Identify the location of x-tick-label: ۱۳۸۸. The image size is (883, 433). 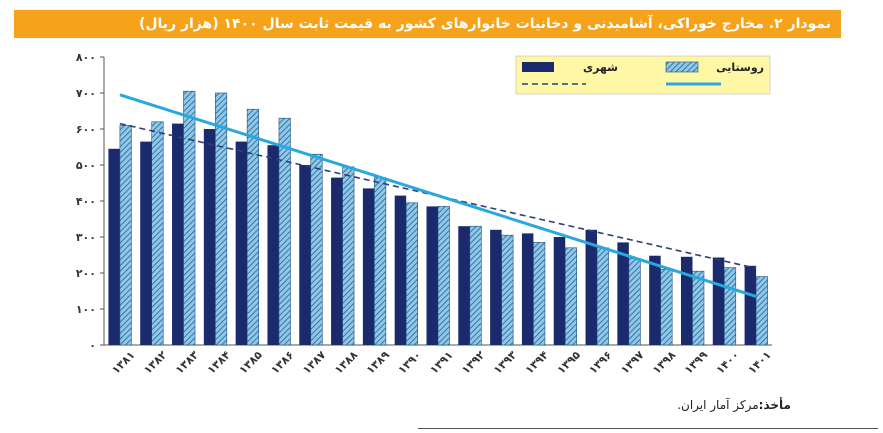
(346, 362).